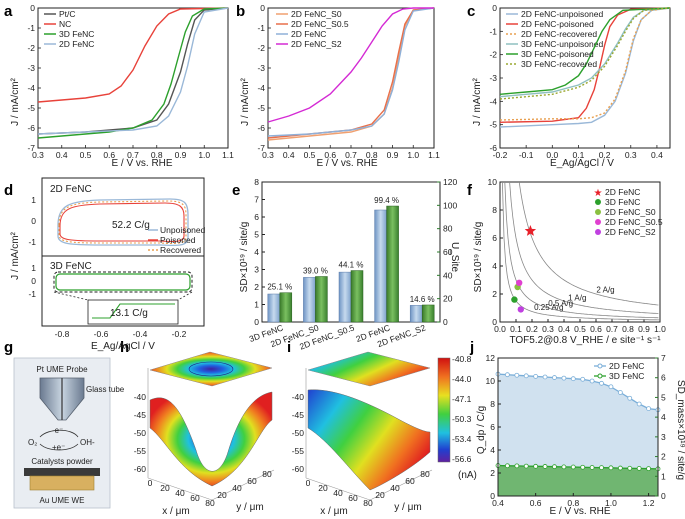  What do you see at coordinates (492, 404) in the screenshot?
I see `panel-j-ytick-label: 8` at bounding box center [492, 404].